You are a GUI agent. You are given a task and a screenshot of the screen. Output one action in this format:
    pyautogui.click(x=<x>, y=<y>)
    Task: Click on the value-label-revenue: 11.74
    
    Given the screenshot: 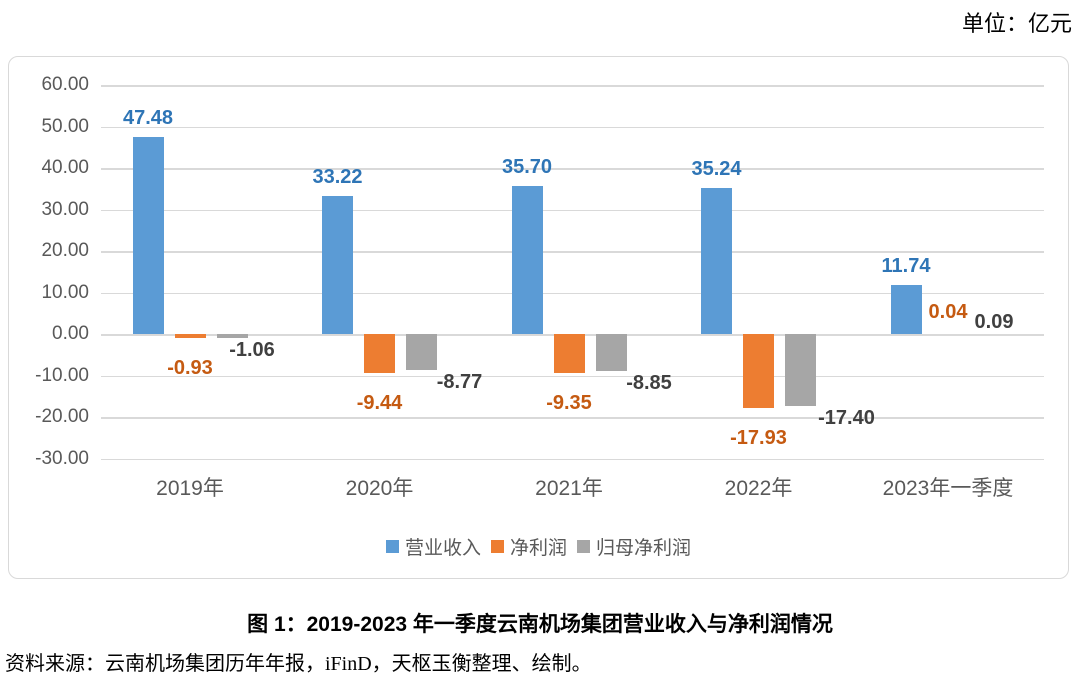 What is the action you would take?
    pyautogui.click(x=906, y=266)
    